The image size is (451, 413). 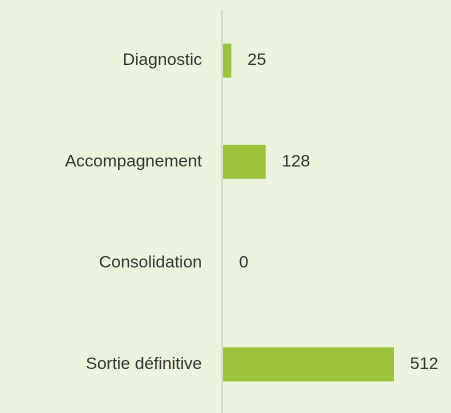 What do you see at coordinates (150, 262) in the screenshot?
I see `category-label: Consolidation` at bounding box center [150, 262].